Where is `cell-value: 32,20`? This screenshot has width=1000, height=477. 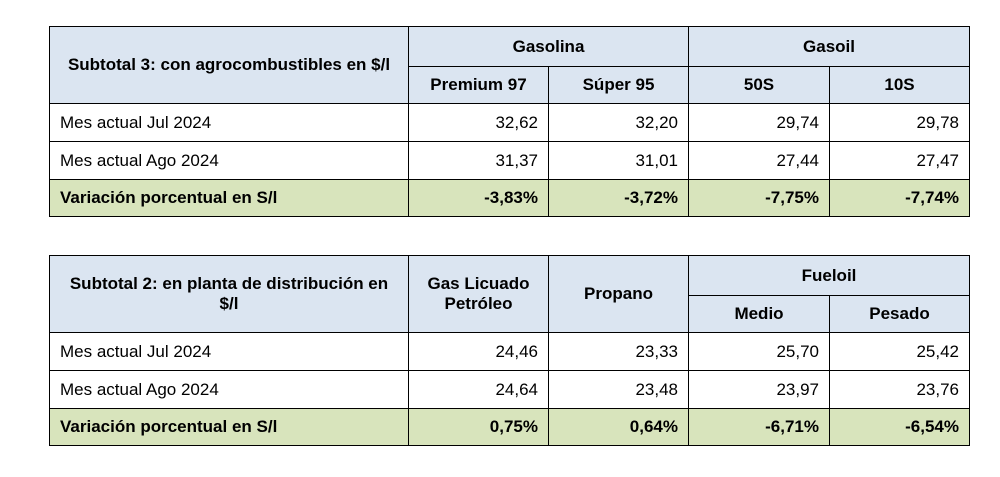
cell-value: 32,20 is located at coordinates (618, 122).